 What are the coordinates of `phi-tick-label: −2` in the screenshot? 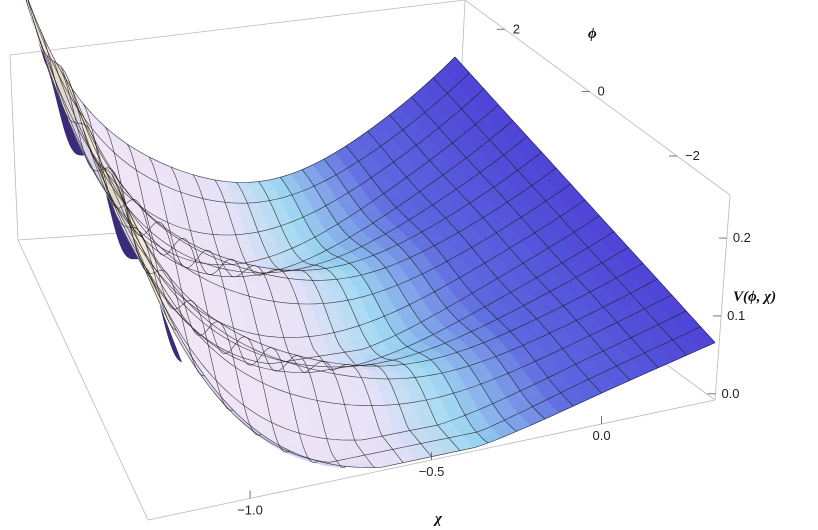 It's located at (692, 155).